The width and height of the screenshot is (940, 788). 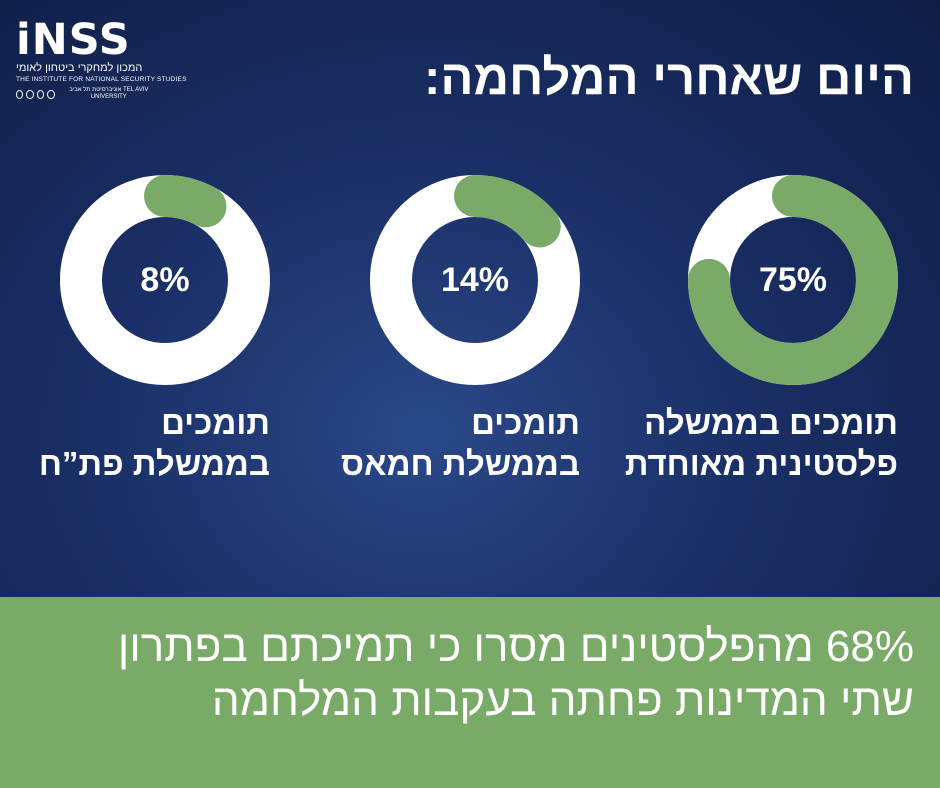 I want to click on logo-university: אוניברסיטת תל אביב TEL AVIV UNIVERSITY, so click(x=109, y=93).